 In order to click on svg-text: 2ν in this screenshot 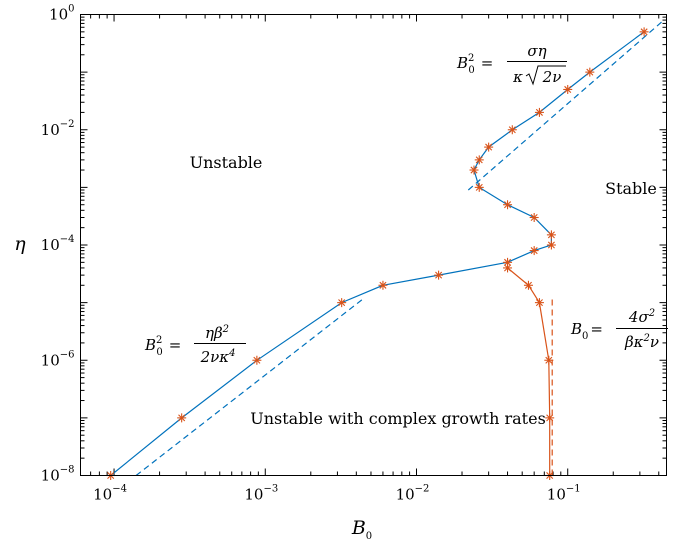, I will do `click(552, 77)`.